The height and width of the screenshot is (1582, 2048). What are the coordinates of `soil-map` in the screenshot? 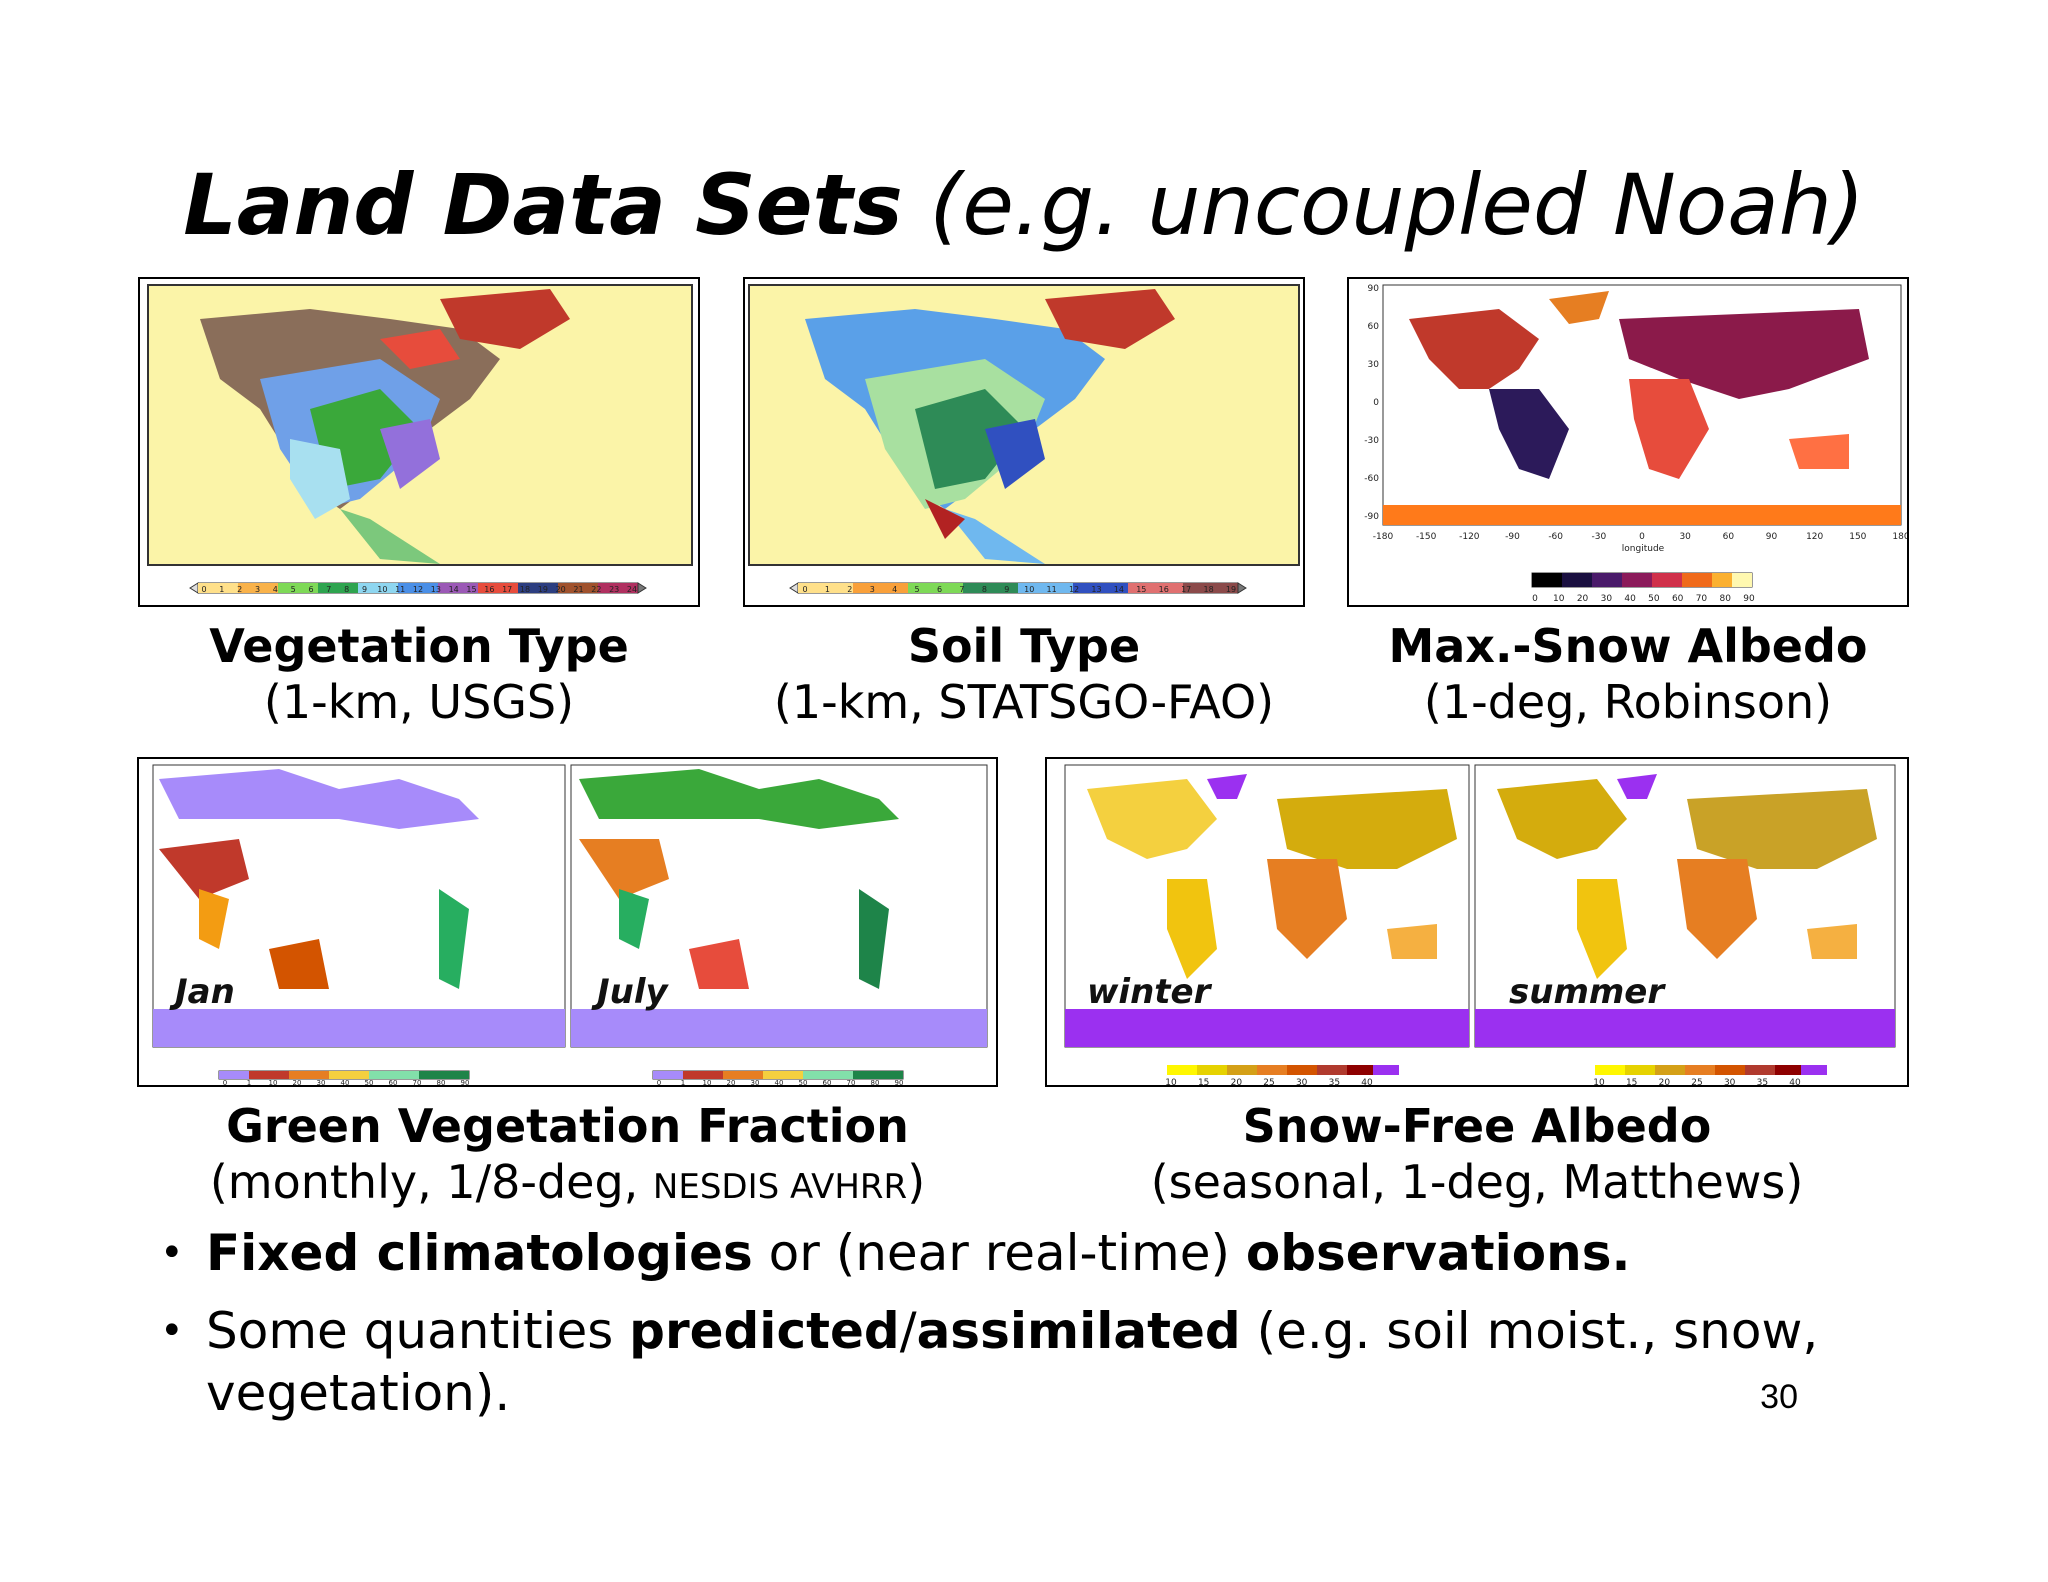 It's located at (1024, 425).